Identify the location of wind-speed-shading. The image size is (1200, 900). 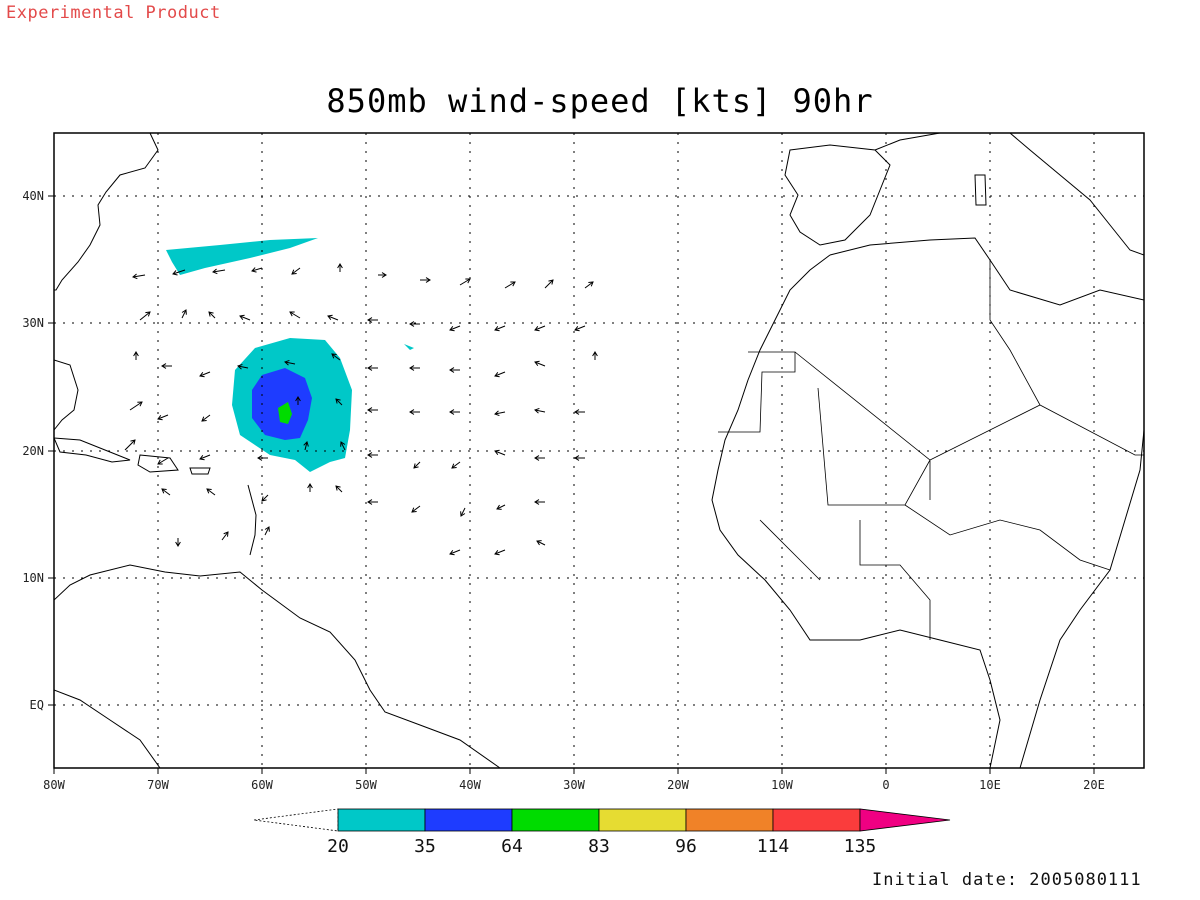
(290, 355).